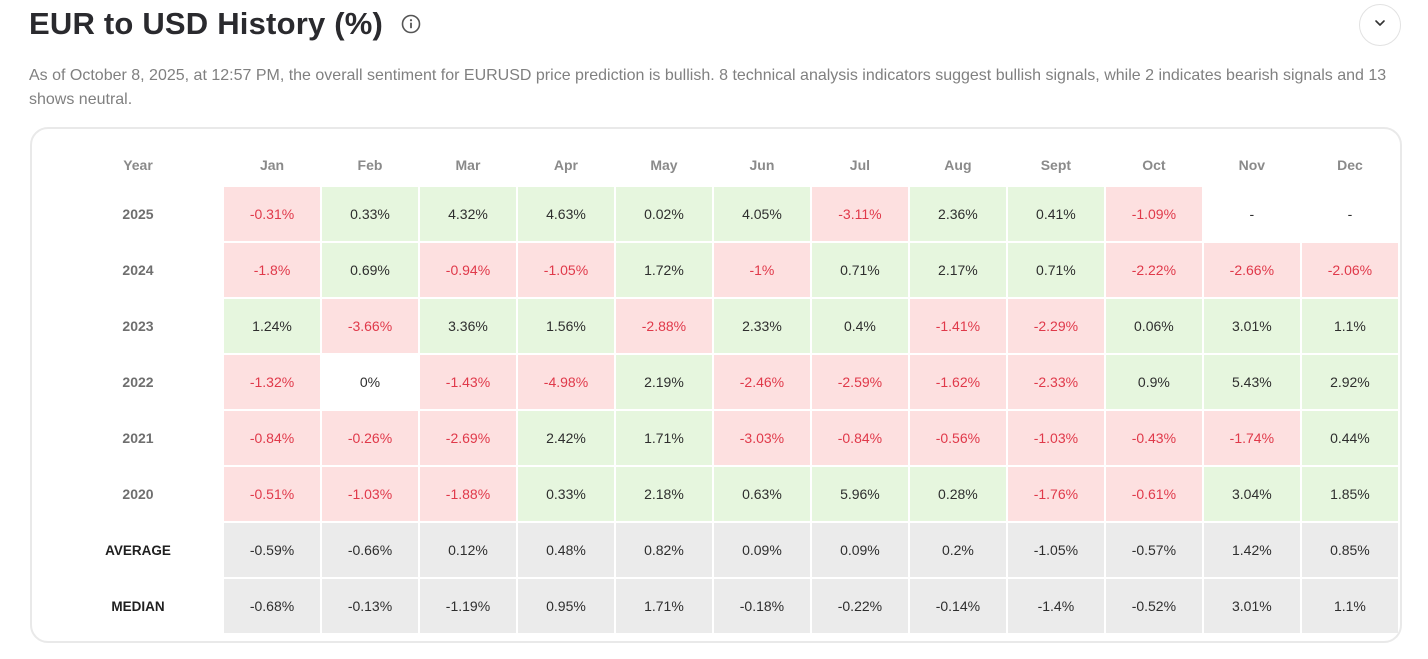  What do you see at coordinates (761, 494) in the screenshot?
I see `value-cell: 0.63%` at bounding box center [761, 494].